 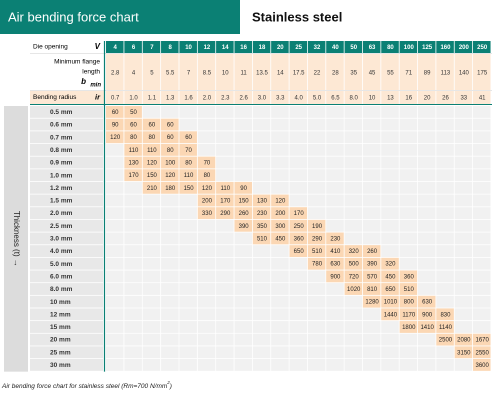 I want to click on symbol: ir, so click(x=98, y=96).